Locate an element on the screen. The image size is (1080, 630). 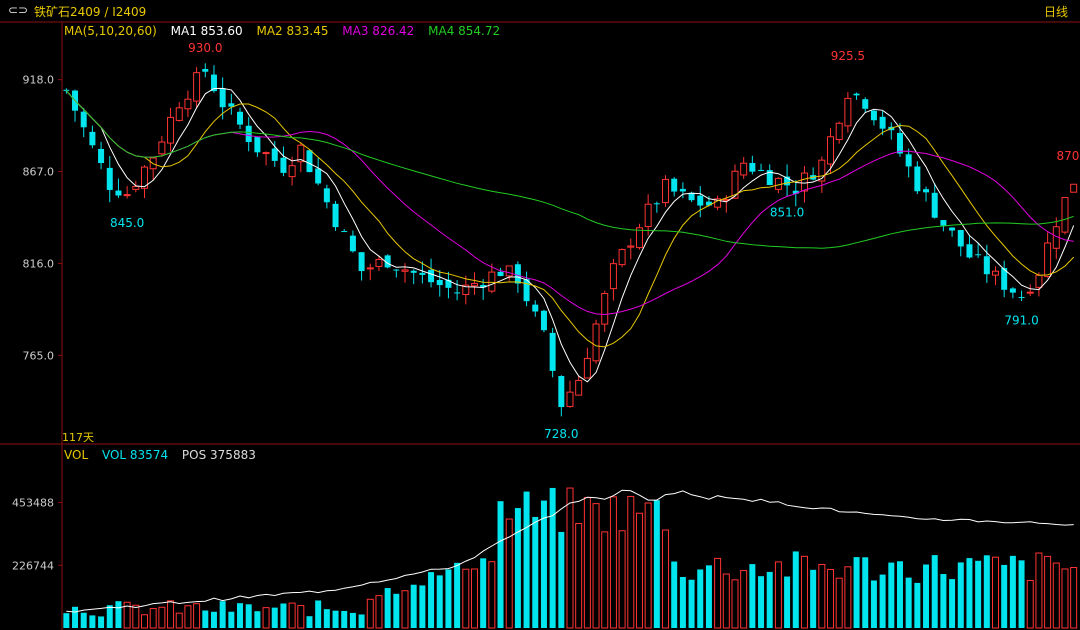
ma3-value: MA3 826.42 is located at coordinates (378, 31).